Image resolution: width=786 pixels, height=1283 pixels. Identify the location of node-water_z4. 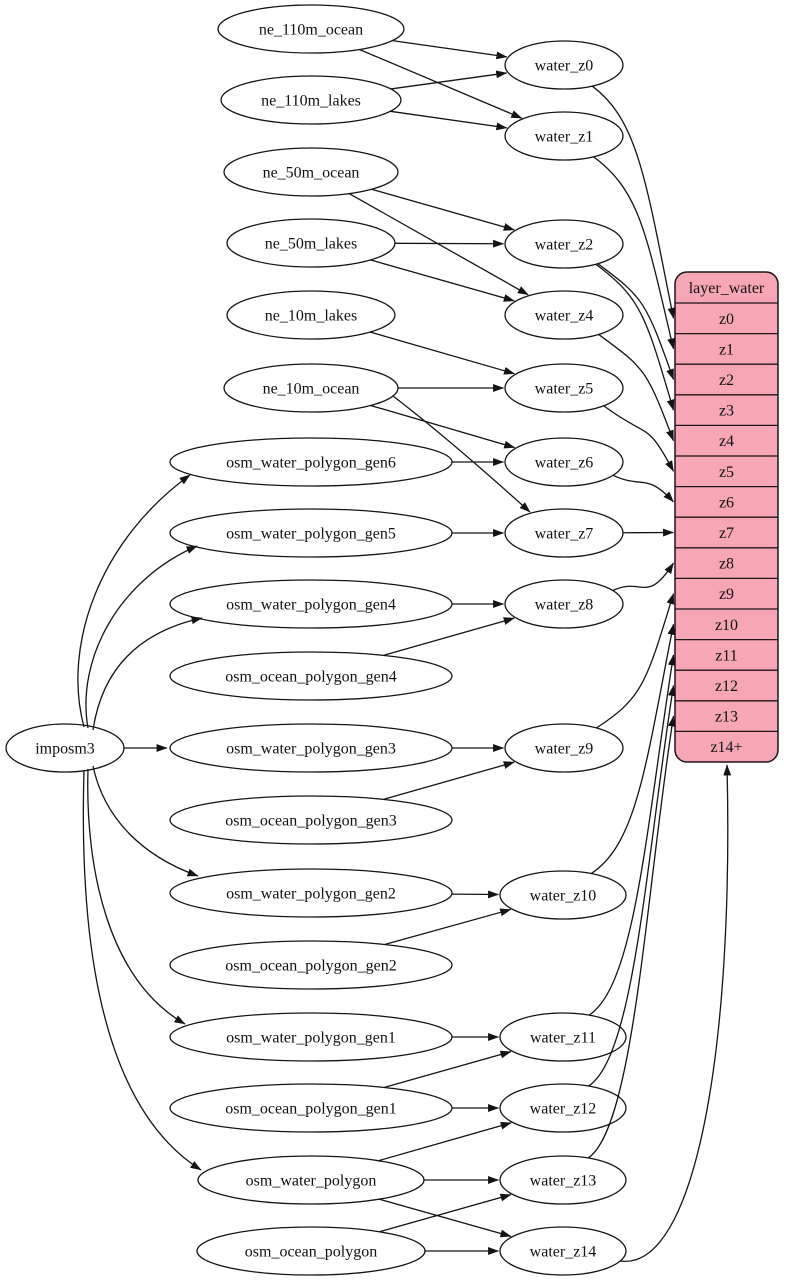
(564, 315).